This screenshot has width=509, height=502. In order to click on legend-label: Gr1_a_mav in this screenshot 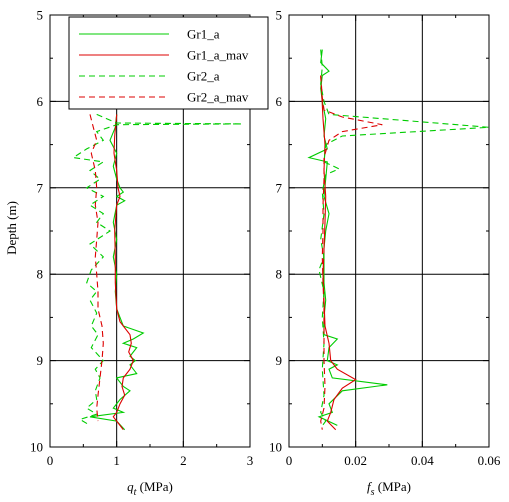, I will do `click(218, 55)`.